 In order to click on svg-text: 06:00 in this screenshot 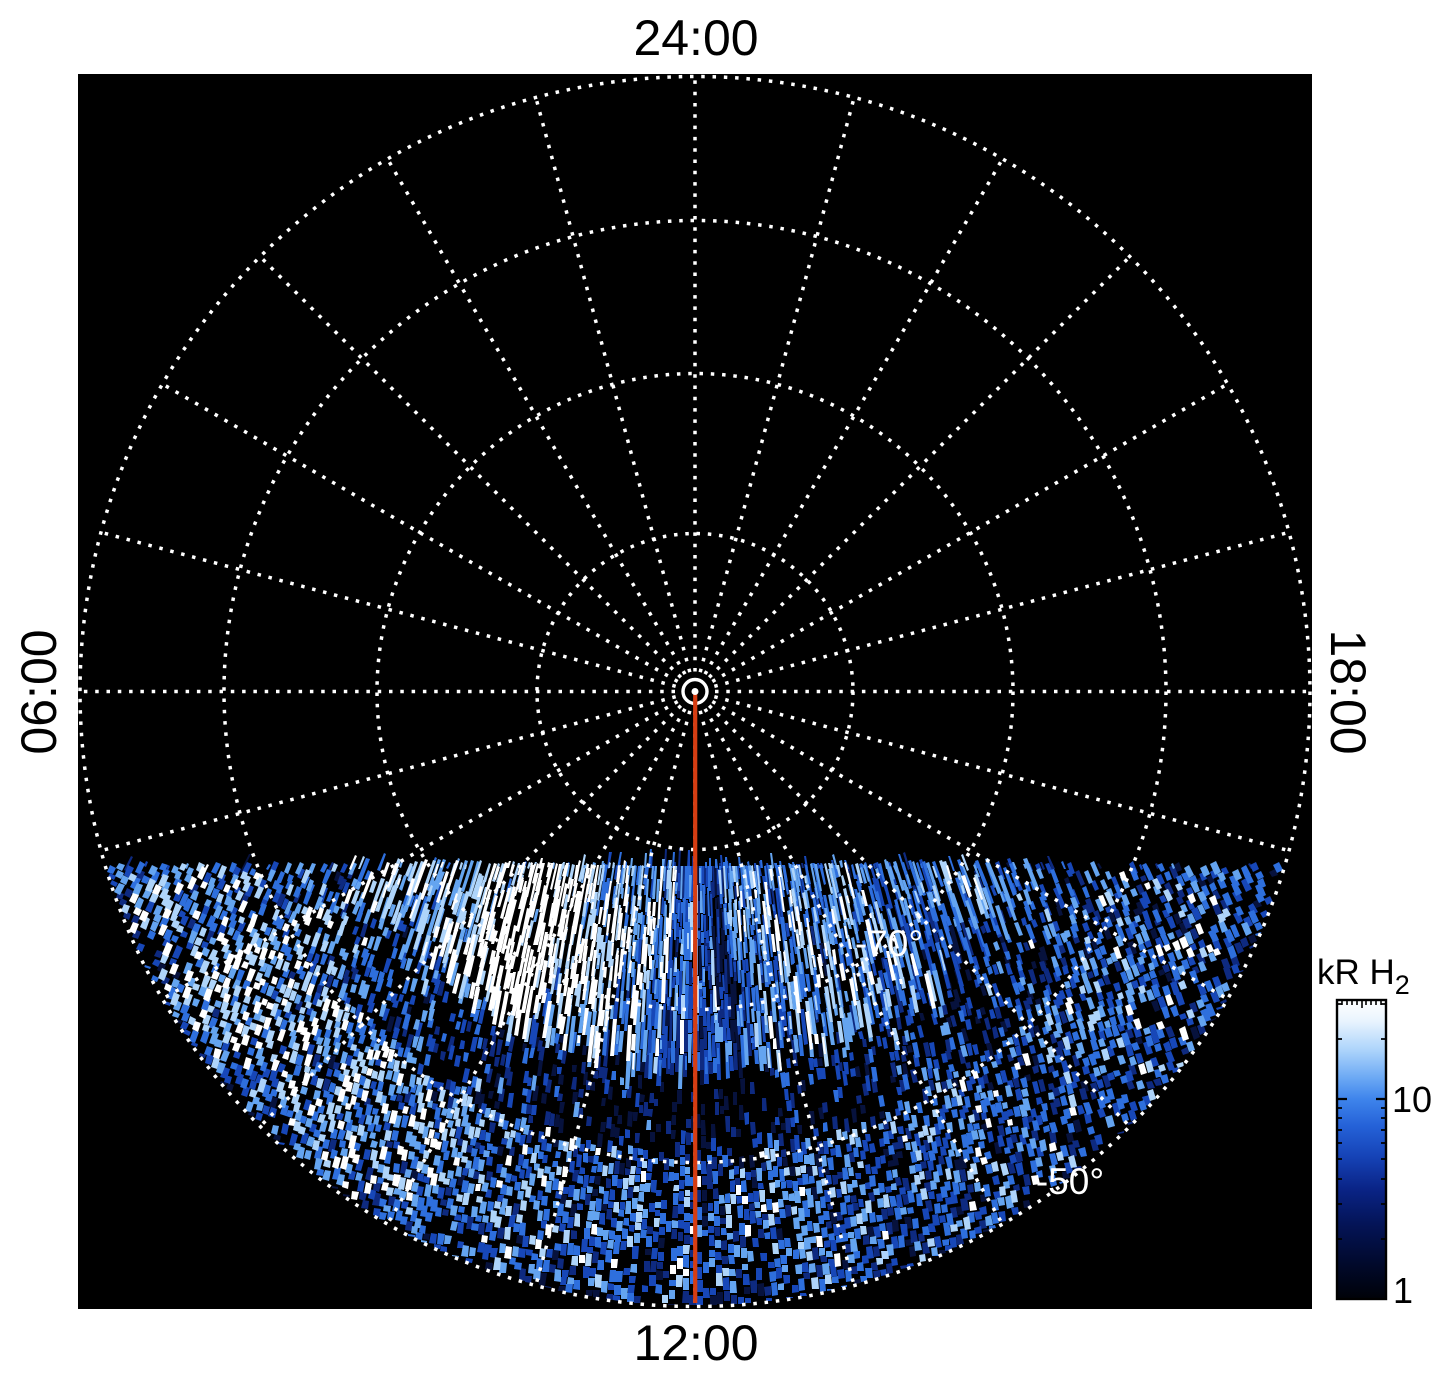, I will do `click(39, 691)`.